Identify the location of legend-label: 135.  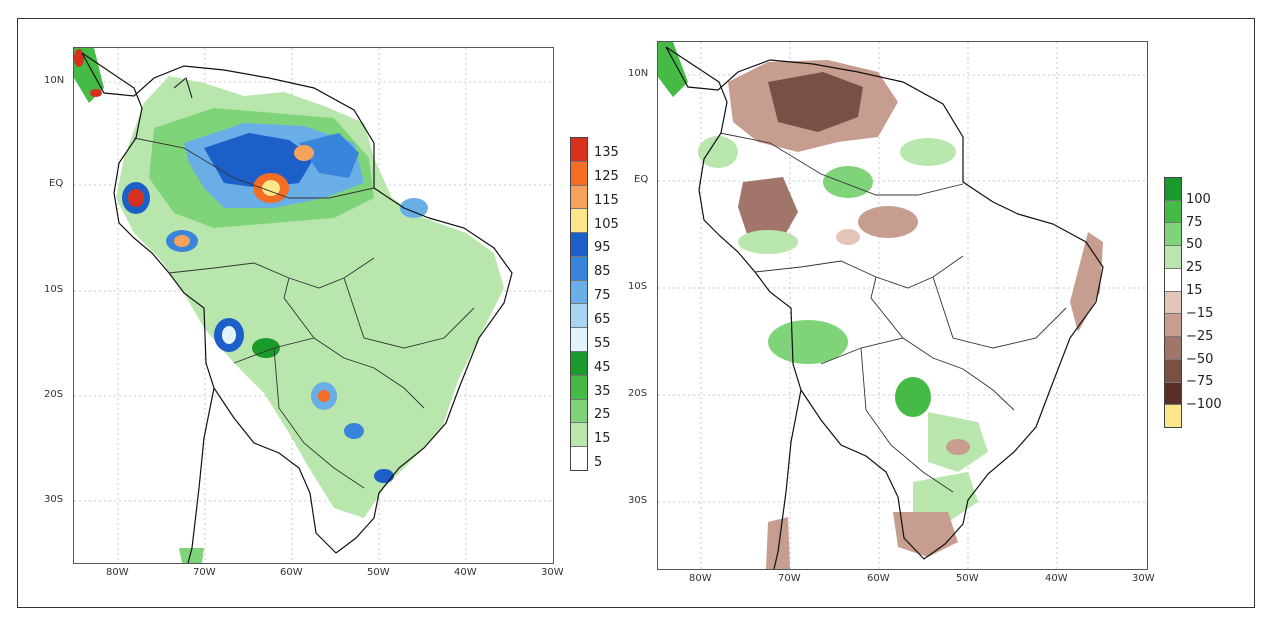
(606, 152).